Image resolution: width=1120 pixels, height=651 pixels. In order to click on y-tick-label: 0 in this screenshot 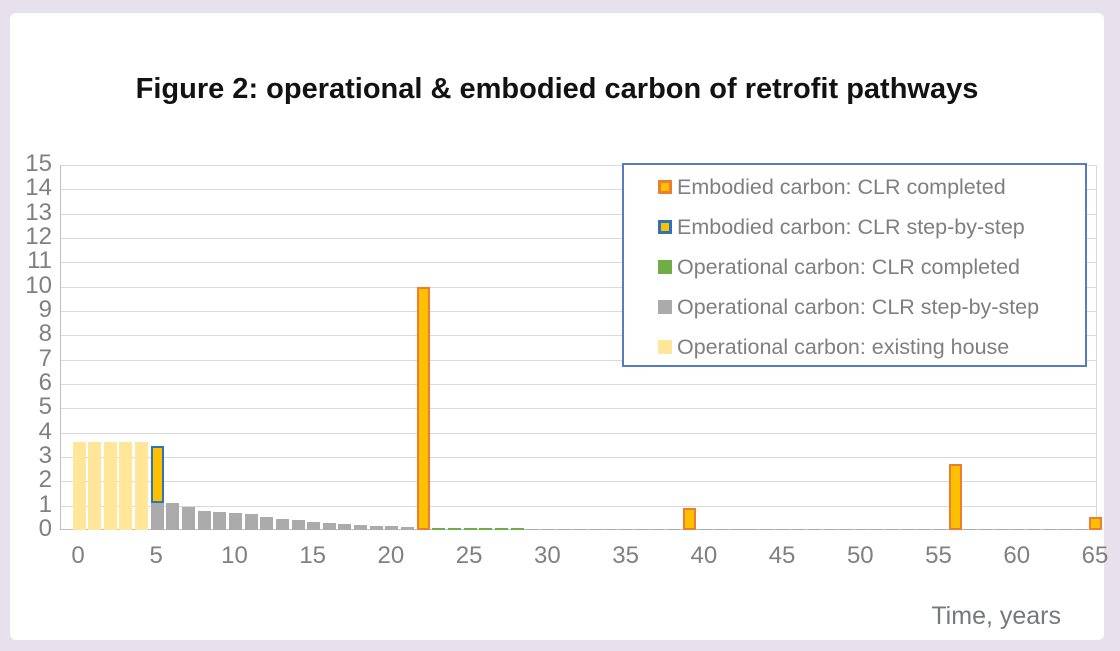, I will do `click(45, 528)`.